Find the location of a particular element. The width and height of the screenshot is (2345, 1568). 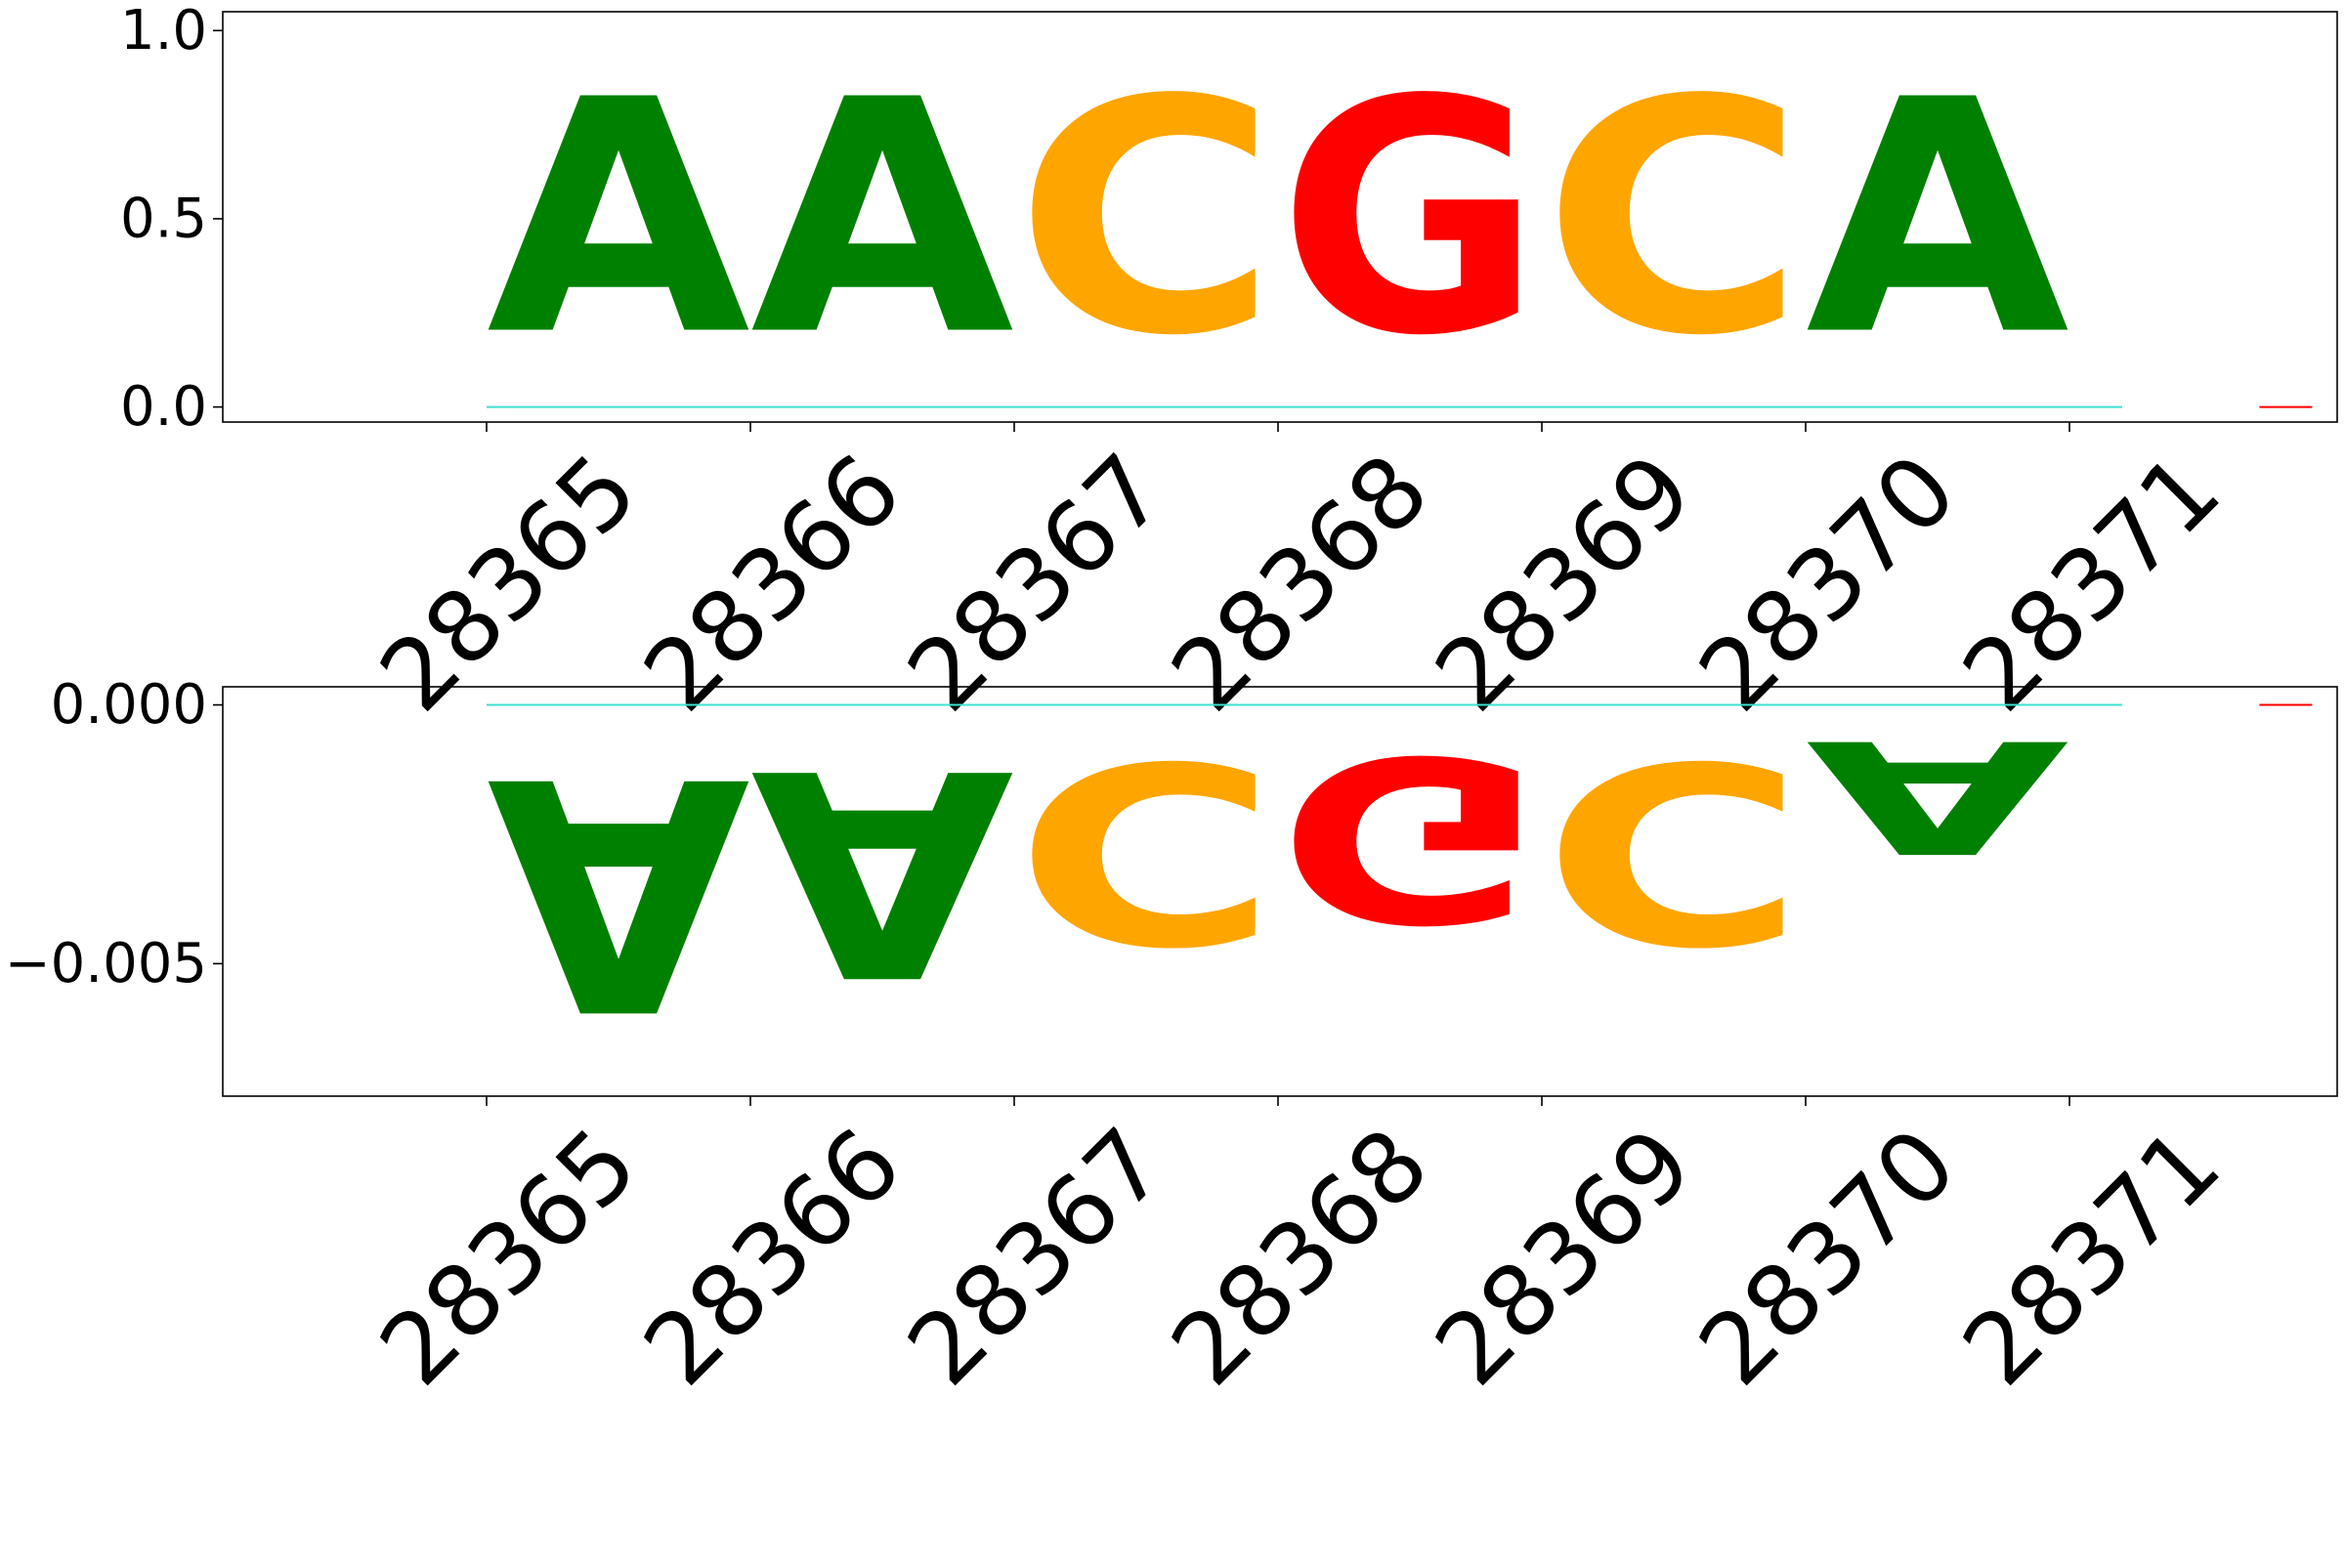

y-tick-label: 1.0 is located at coordinates (163, 31).